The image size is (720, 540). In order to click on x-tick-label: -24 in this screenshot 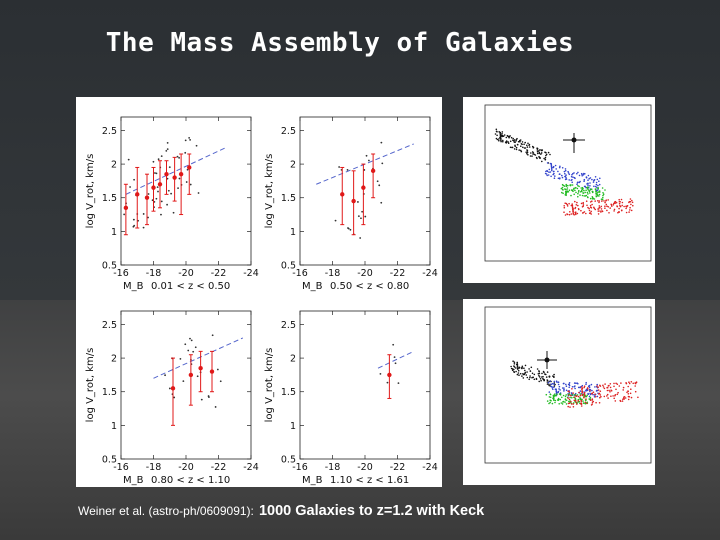, I will do `click(430, 273)`.